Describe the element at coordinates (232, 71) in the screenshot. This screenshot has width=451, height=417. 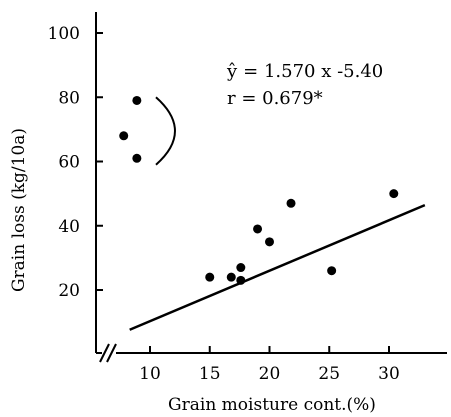
I see `equation-lhs: ŷ` at that location.